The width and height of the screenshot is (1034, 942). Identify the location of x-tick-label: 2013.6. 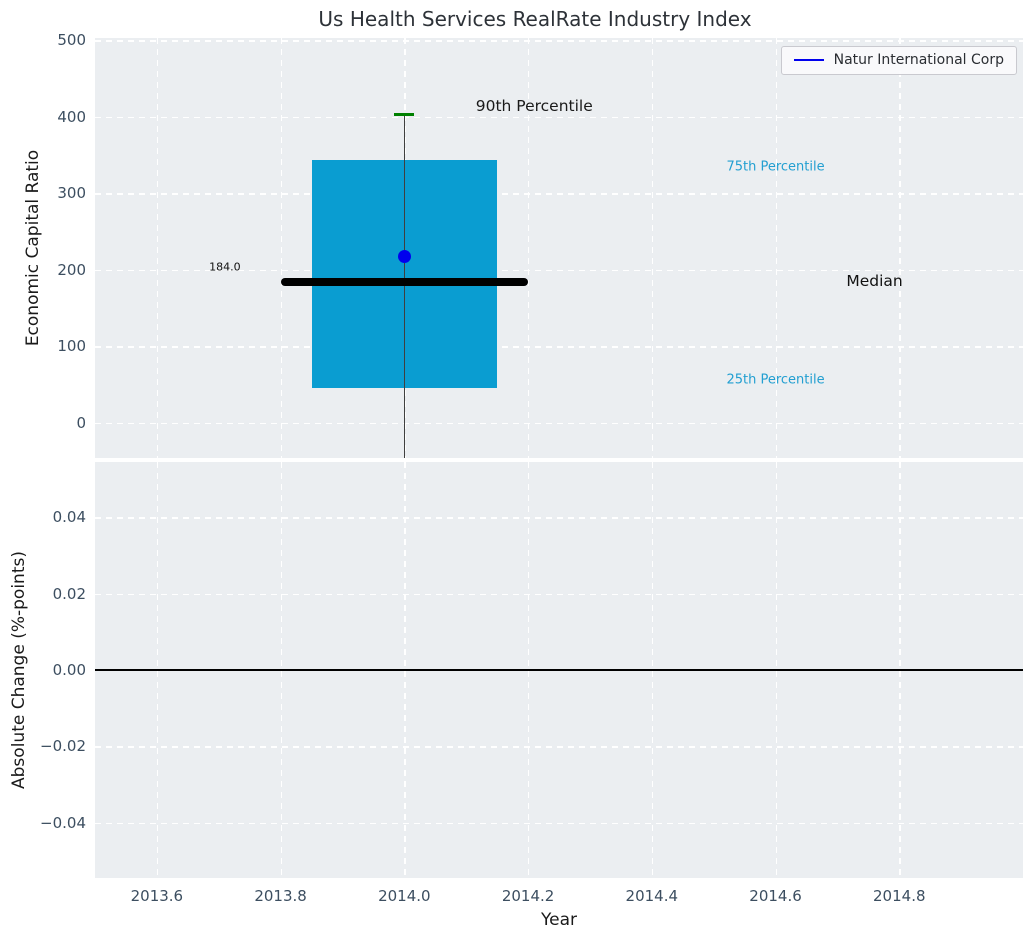
(157, 896).